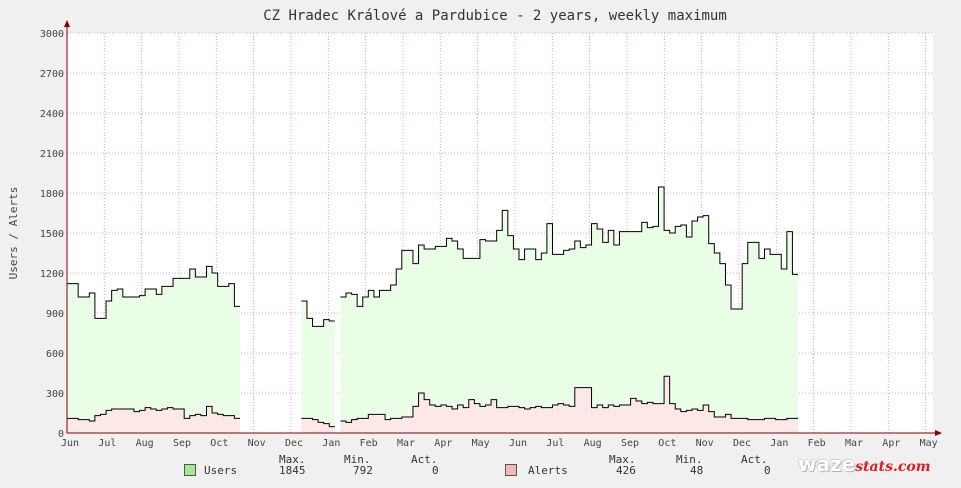 The height and width of the screenshot is (488, 961). Describe the element at coordinates (424, 459) in the screenshot. I see `legend-users-act-header: Act.` at that location.